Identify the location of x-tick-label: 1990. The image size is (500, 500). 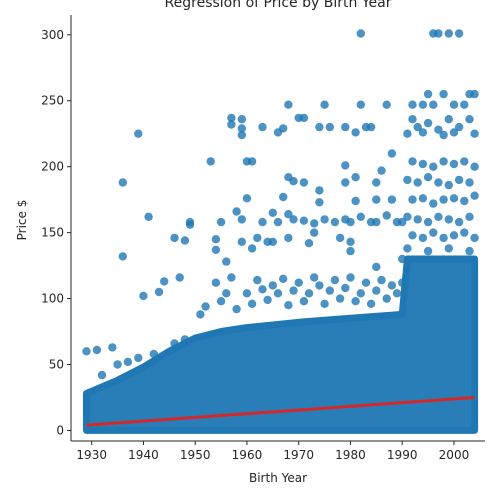
(402, 455).